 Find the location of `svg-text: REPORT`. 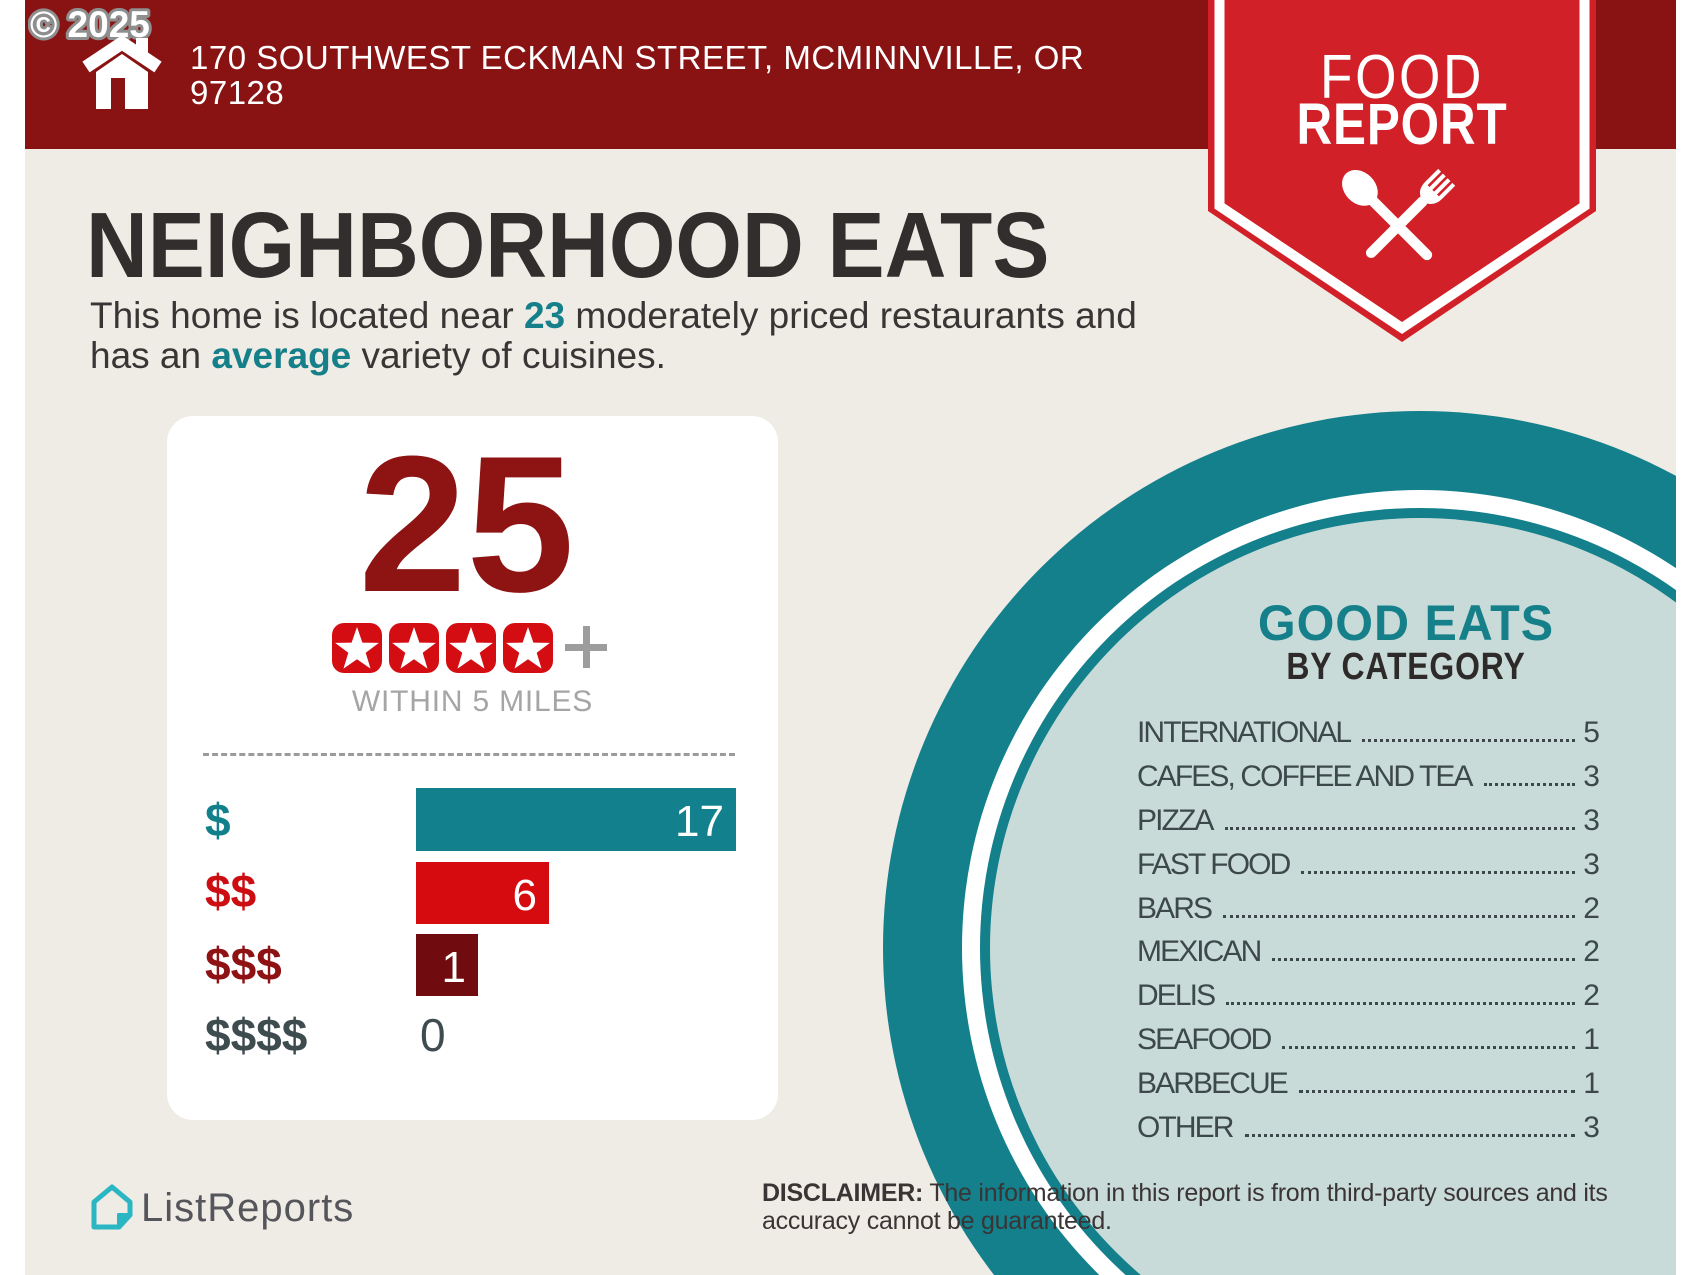

svg-text: REPORT is located at coordinates (1402, 124).